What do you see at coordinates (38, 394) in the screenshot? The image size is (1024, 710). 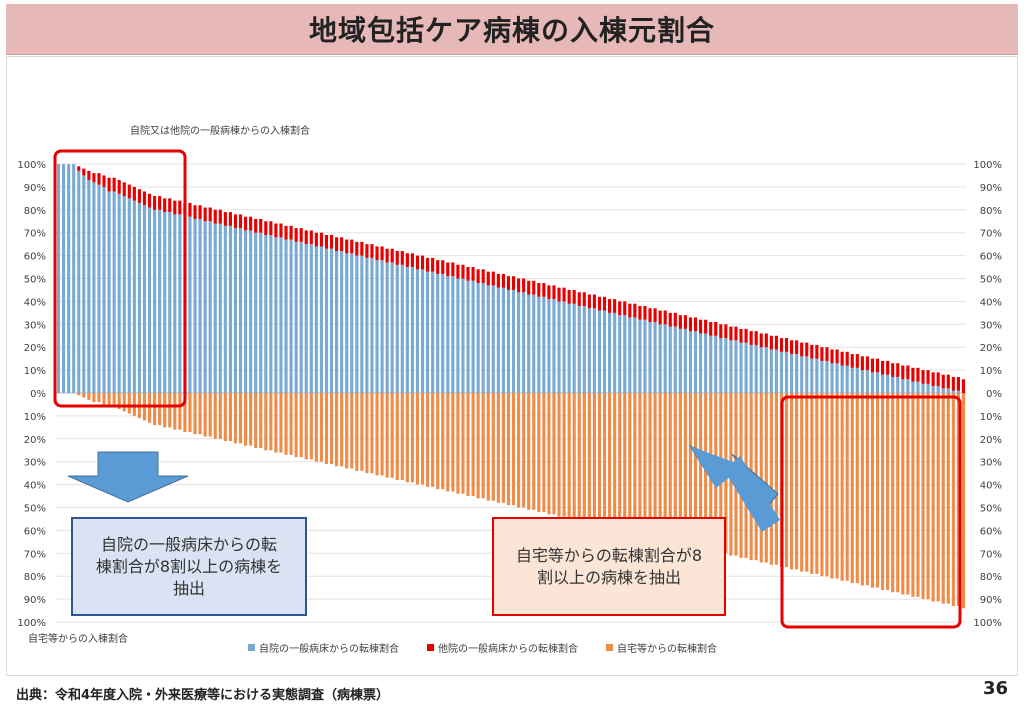 I see `y-tick-label-left: 0%` at bounding box center [38, 394].